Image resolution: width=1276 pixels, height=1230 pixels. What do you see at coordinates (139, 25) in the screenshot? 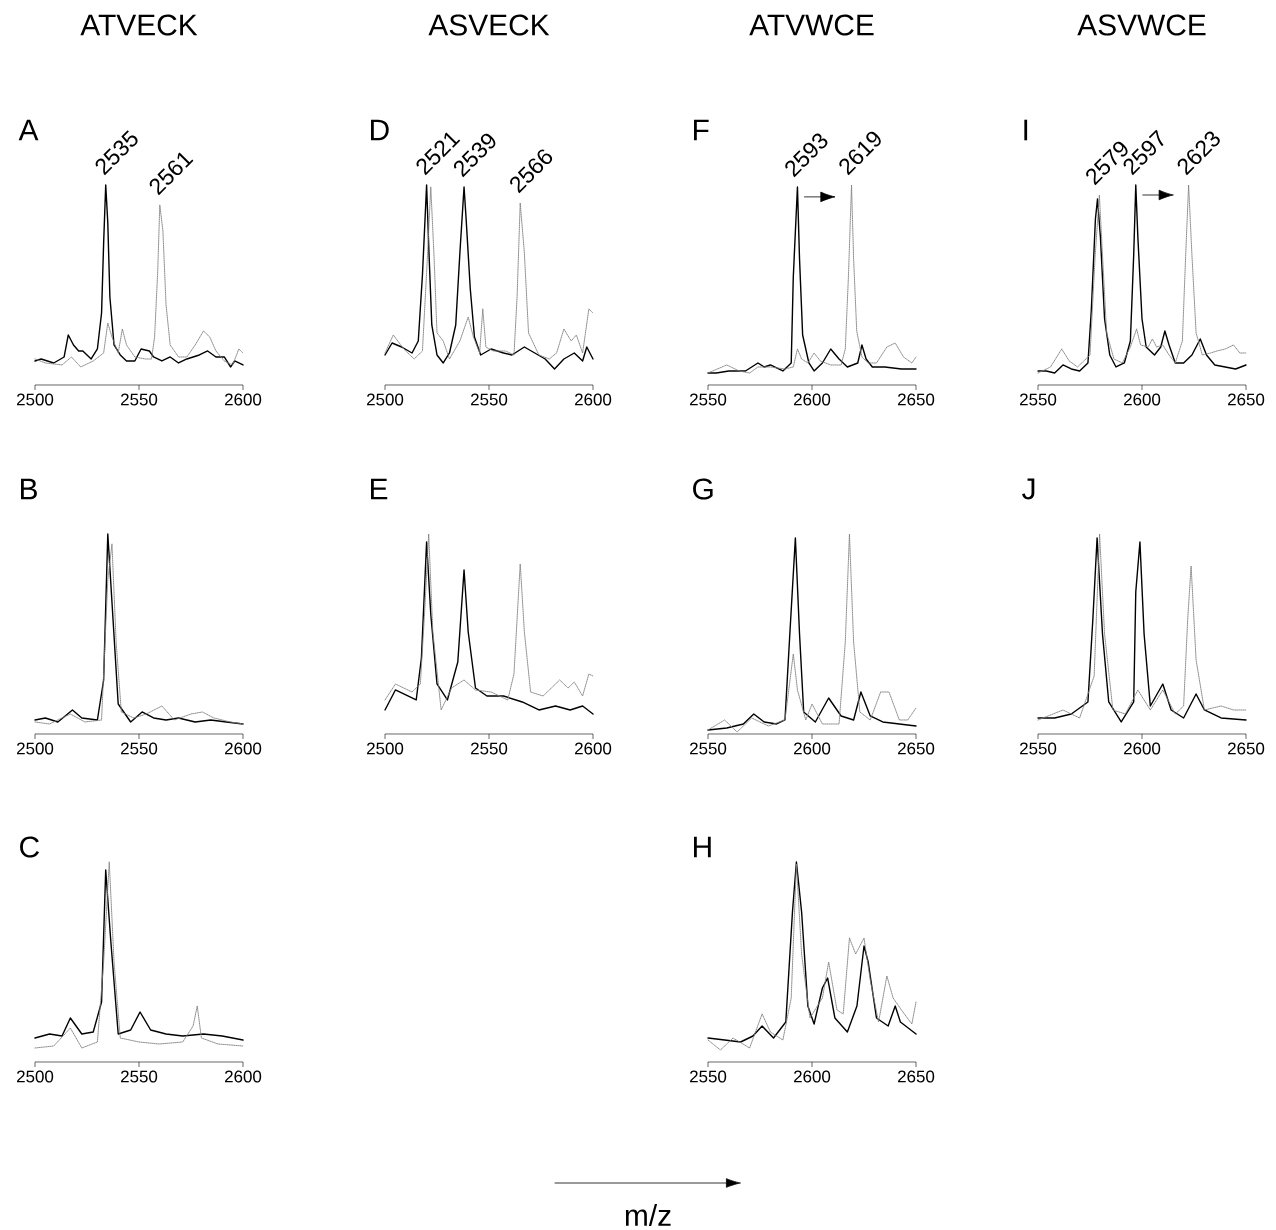
I see `chart-title: ATVECK` at bounding box center [139, 25].